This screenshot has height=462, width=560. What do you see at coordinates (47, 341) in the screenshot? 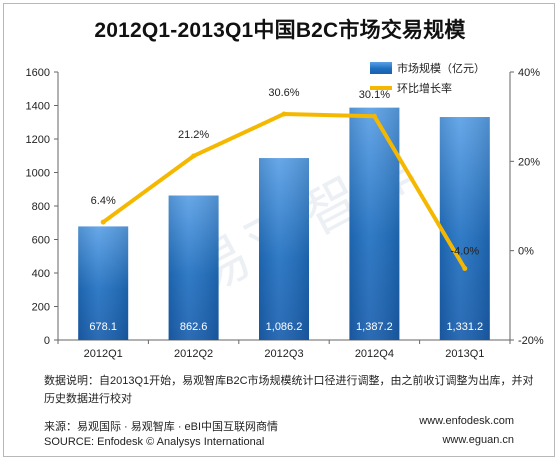
I see `y-left-tick-label: 0` at bounding box center [47, 341].